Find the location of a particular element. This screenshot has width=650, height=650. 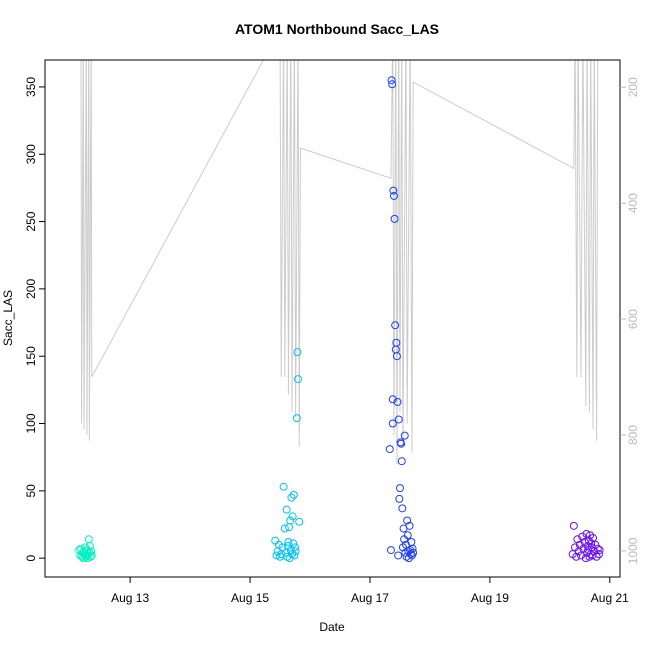

y2-tick-label: 800 is located at coordinates (633, 435).